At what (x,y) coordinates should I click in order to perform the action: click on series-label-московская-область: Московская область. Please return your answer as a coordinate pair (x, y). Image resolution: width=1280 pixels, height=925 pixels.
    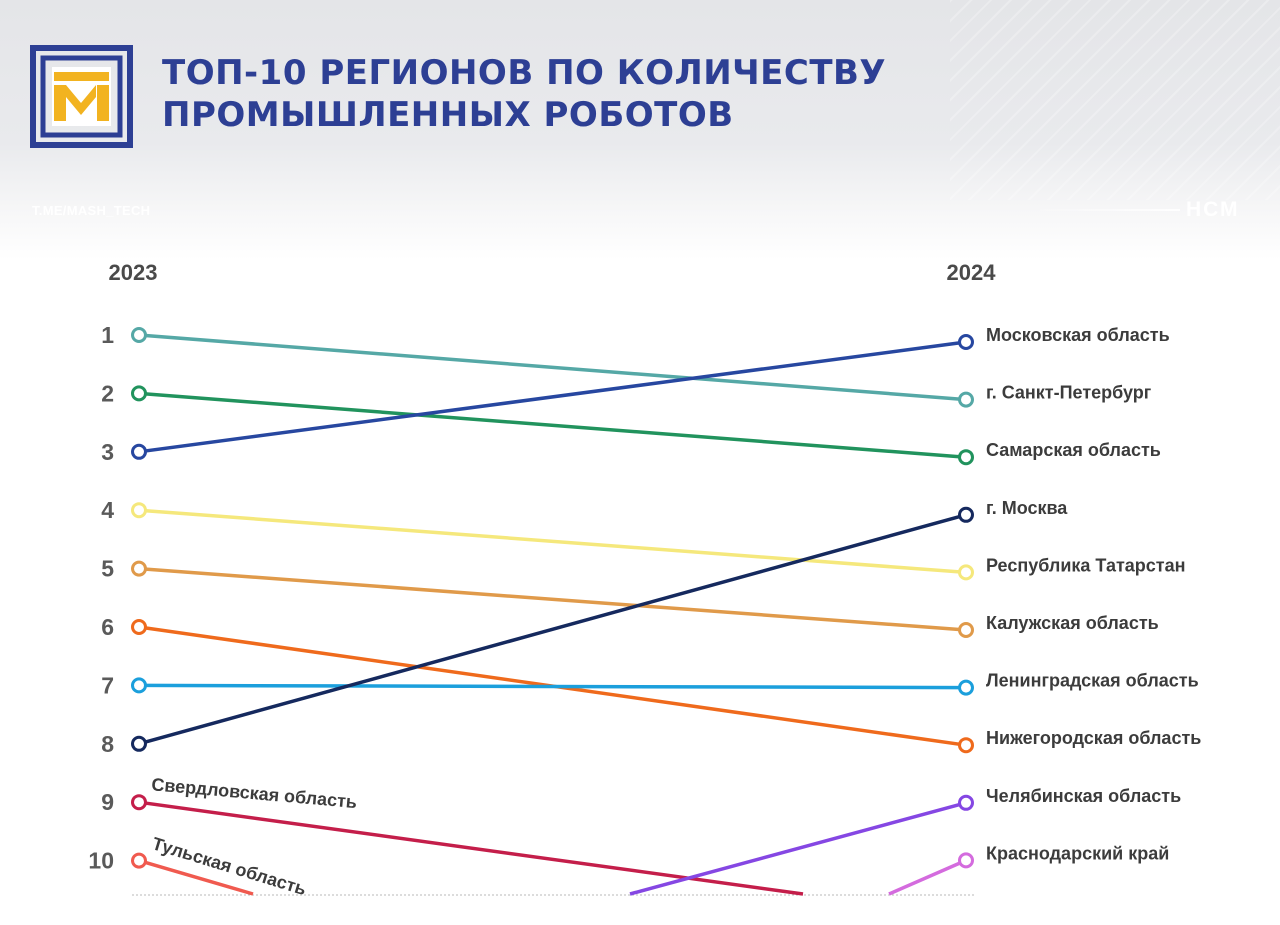
    Looking at the image, I should click on (1078, 335).